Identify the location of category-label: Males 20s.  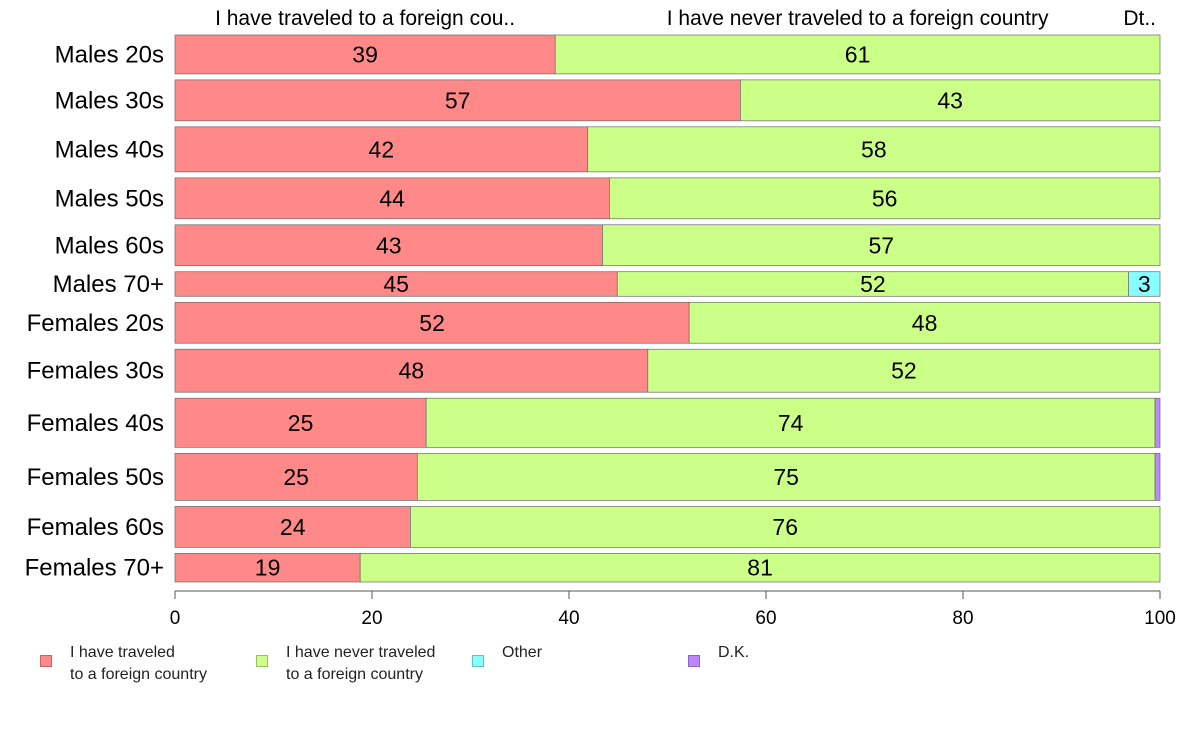
(109, 54).